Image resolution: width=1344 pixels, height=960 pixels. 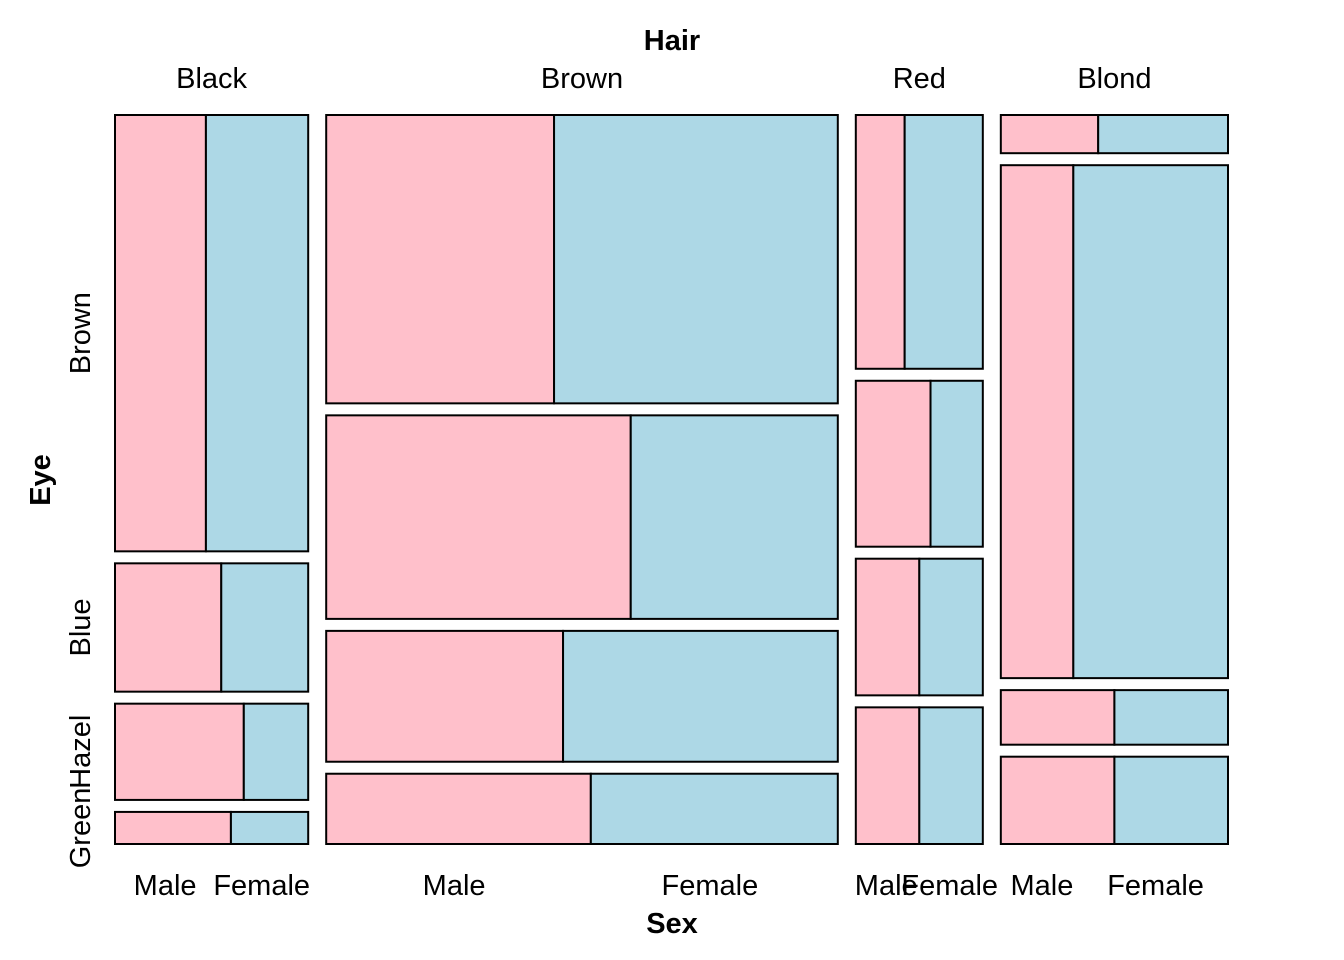 What do you see at coordinates (261, 886) in the screenshot?
I see `sex-label-black-female: Female` at bounding box center [261, 886].